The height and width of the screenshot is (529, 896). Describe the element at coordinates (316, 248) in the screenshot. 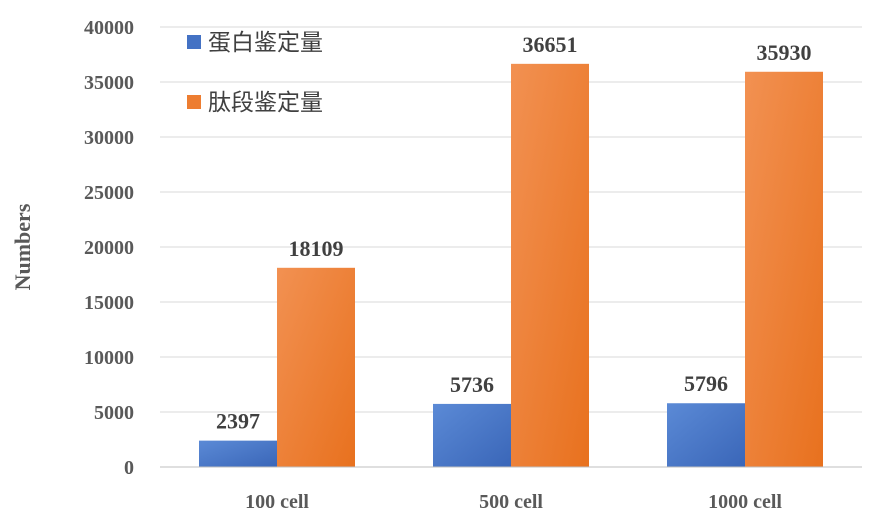

I see `data-label: 18109` at that location.